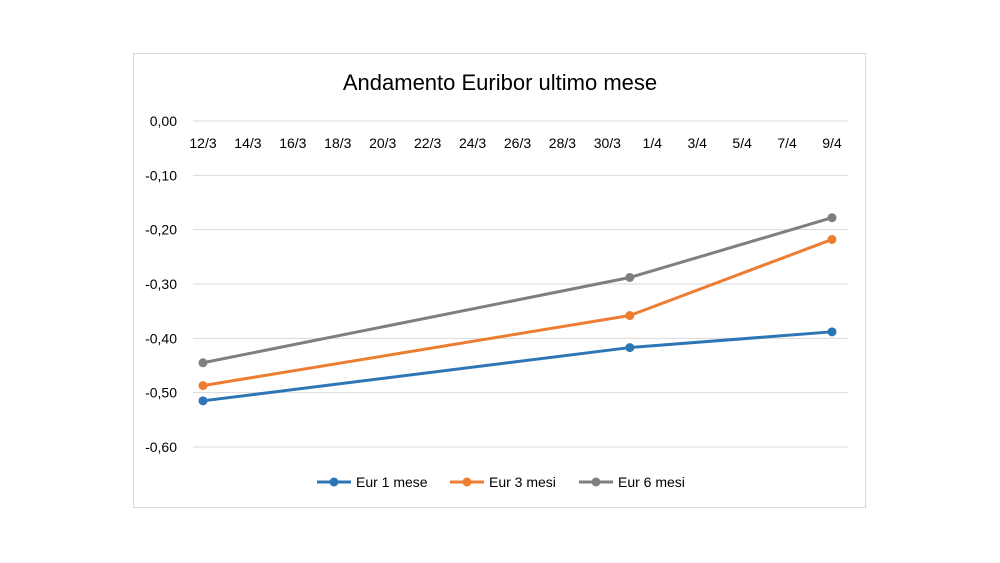 Image resolution: width=1000 pixels, height=563 pixels. Describe the element at coordinates (832, 143) in the screenshot. I see `x-tick-label: 9/4` at that location.